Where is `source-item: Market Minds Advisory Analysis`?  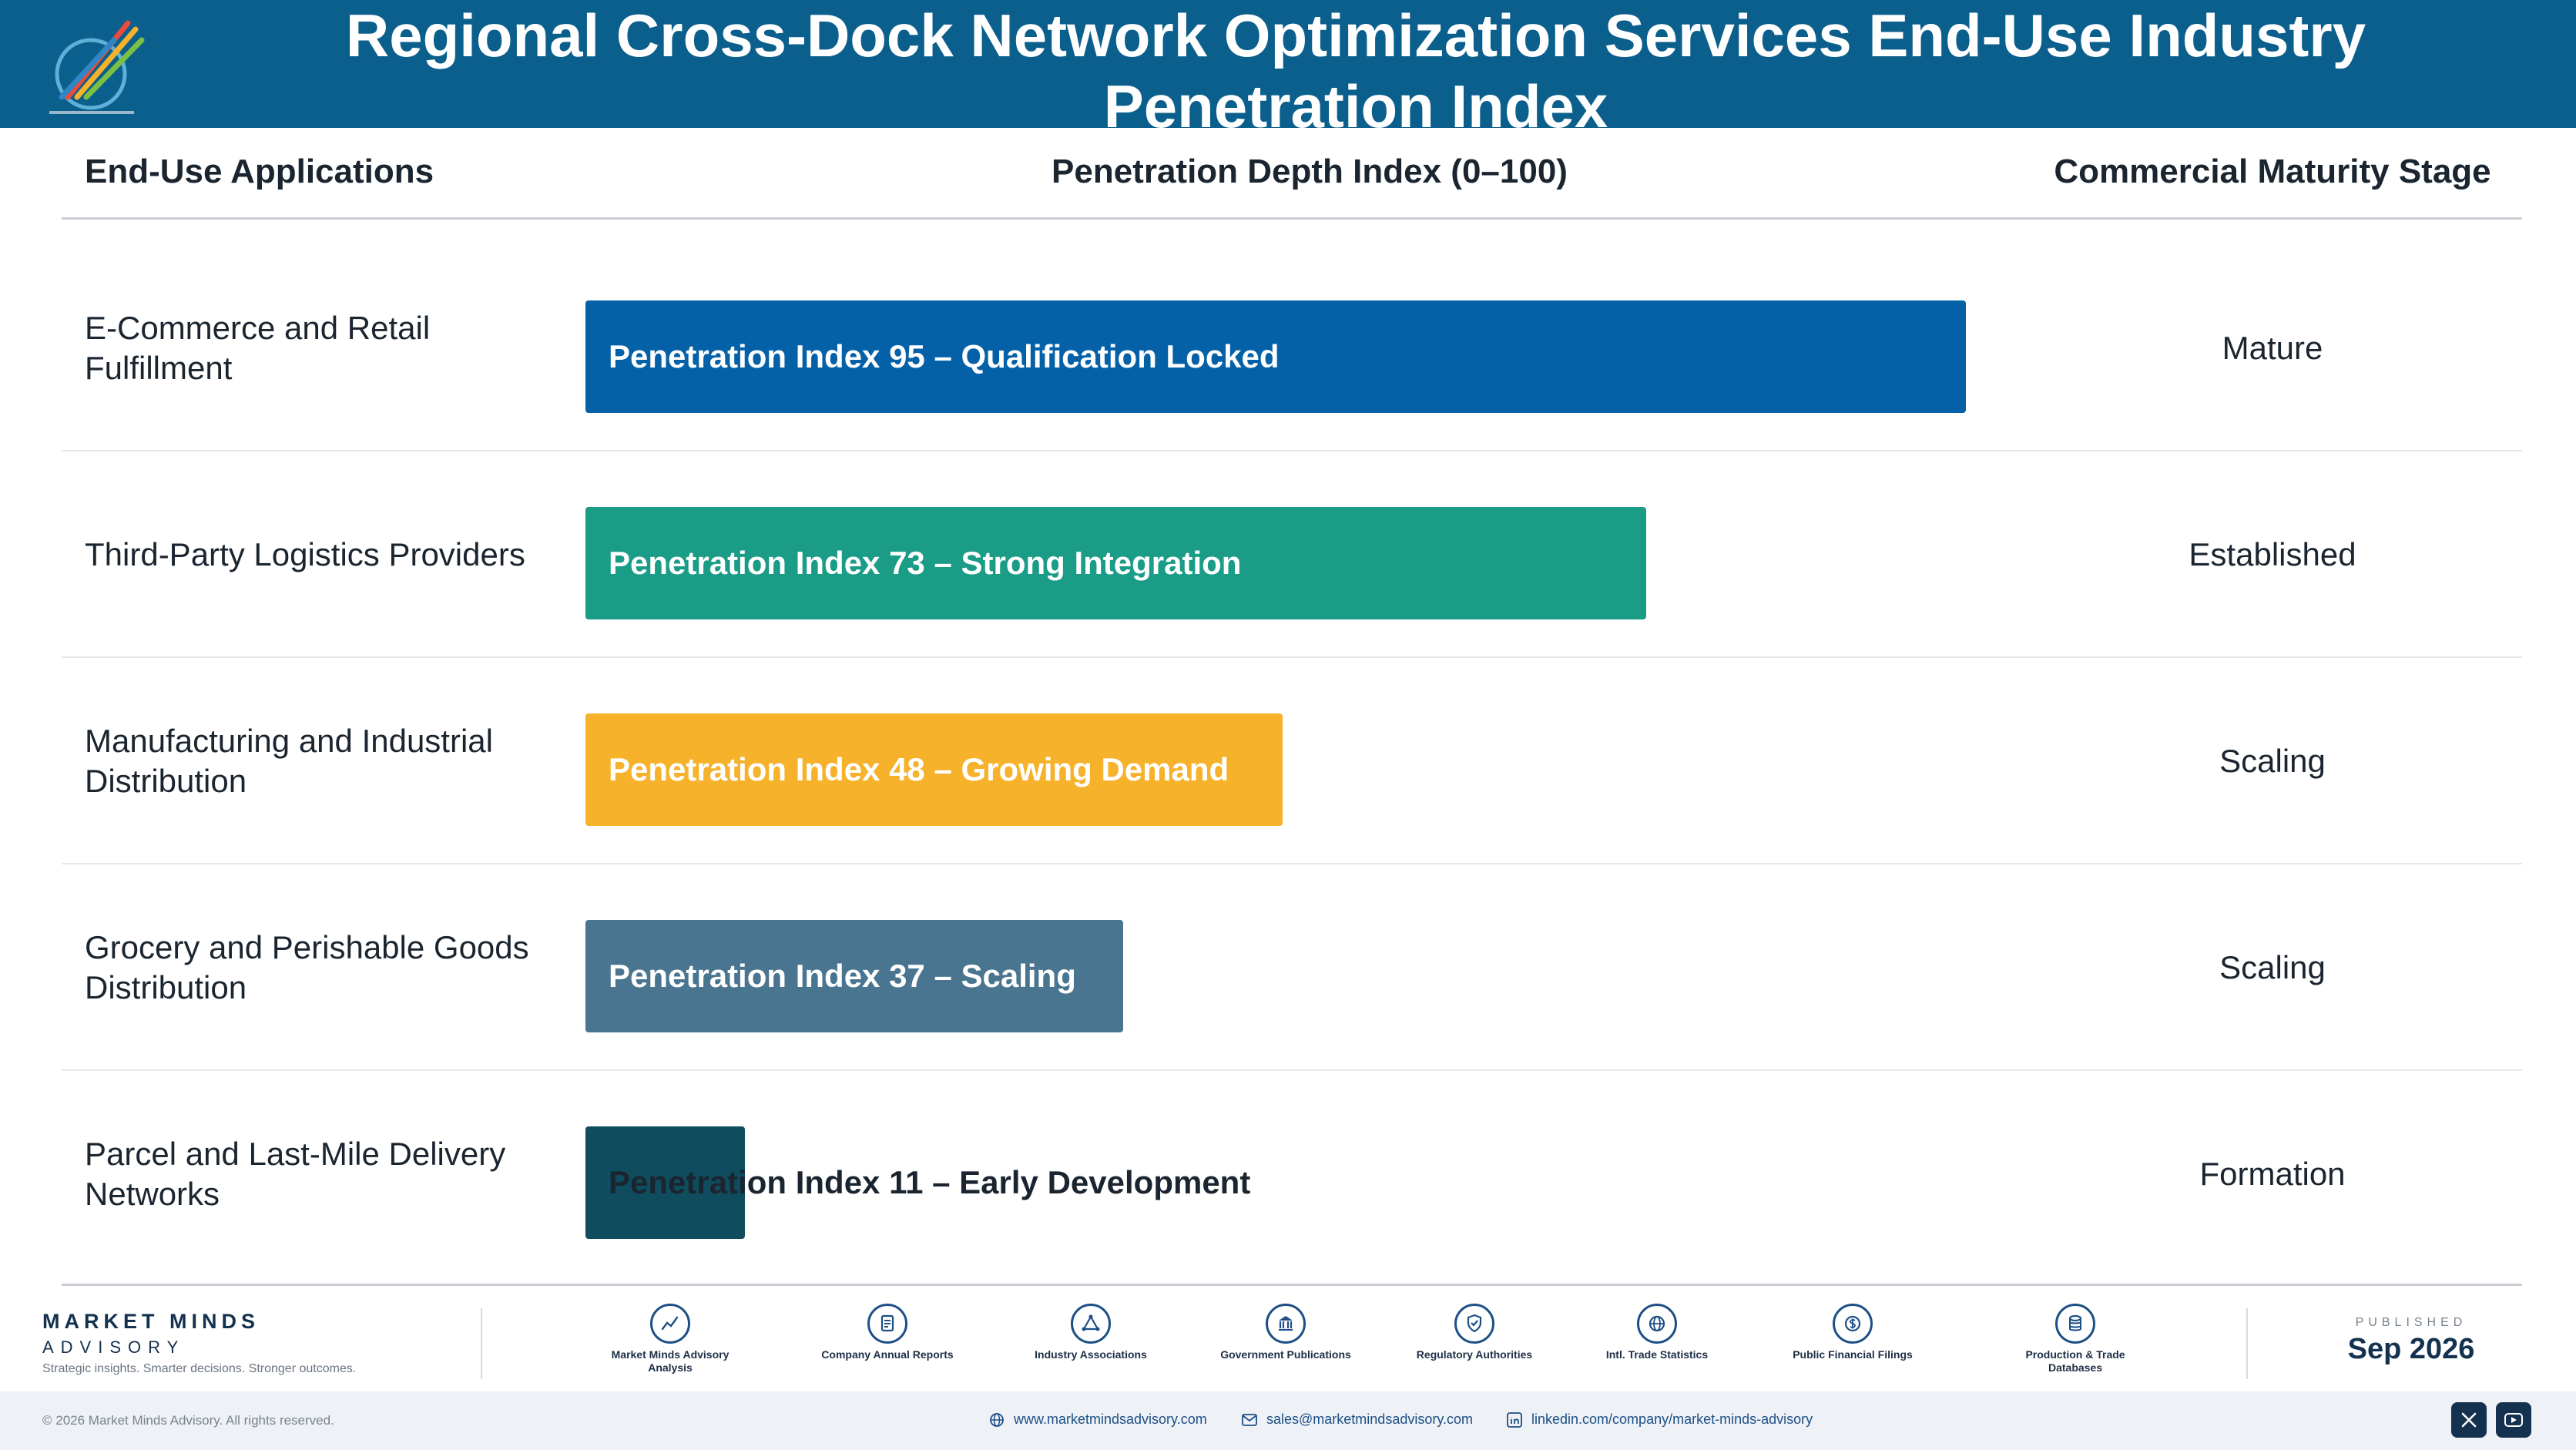
source-item: Market Minds Advisory Analysis is located at coordinates (670, 1339).